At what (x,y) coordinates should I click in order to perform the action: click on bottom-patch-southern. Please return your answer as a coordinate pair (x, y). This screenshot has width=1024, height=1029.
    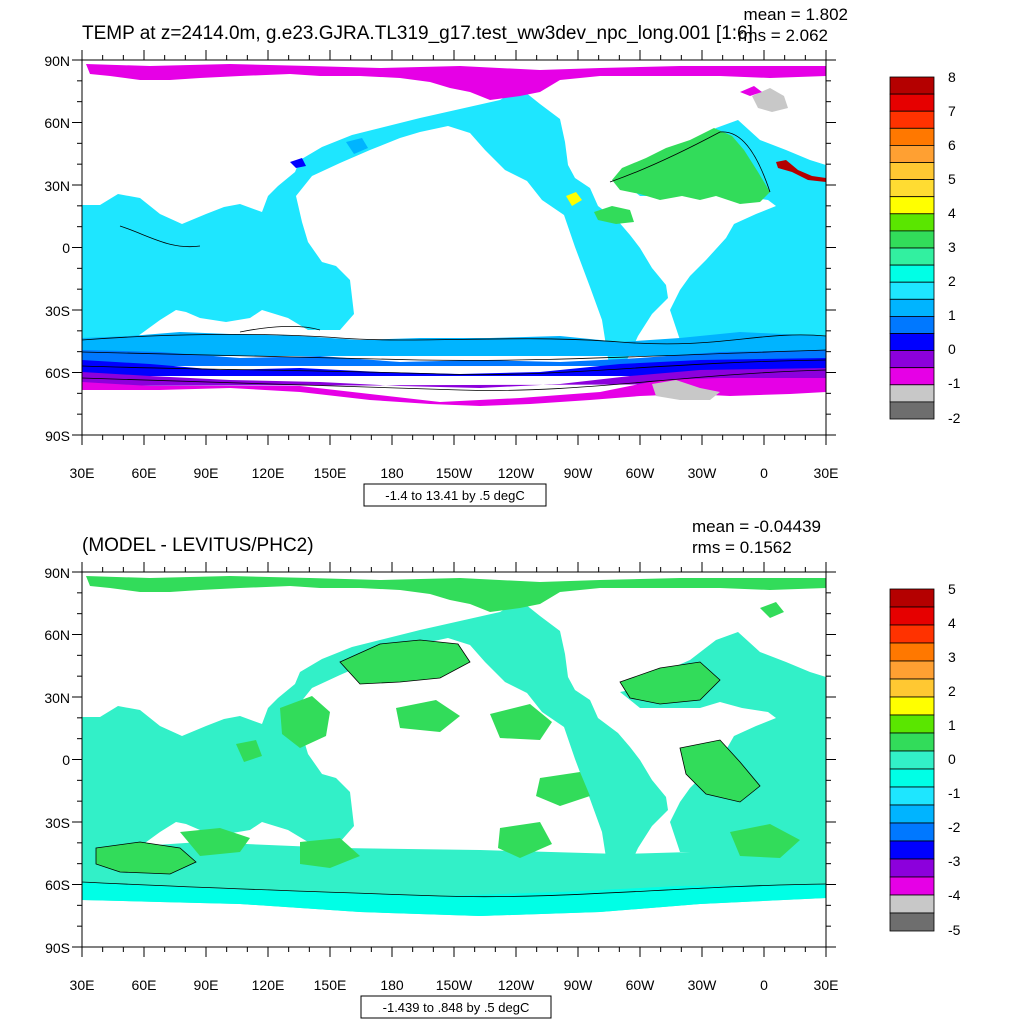
    Looking at the image, I should click on (330, 853).